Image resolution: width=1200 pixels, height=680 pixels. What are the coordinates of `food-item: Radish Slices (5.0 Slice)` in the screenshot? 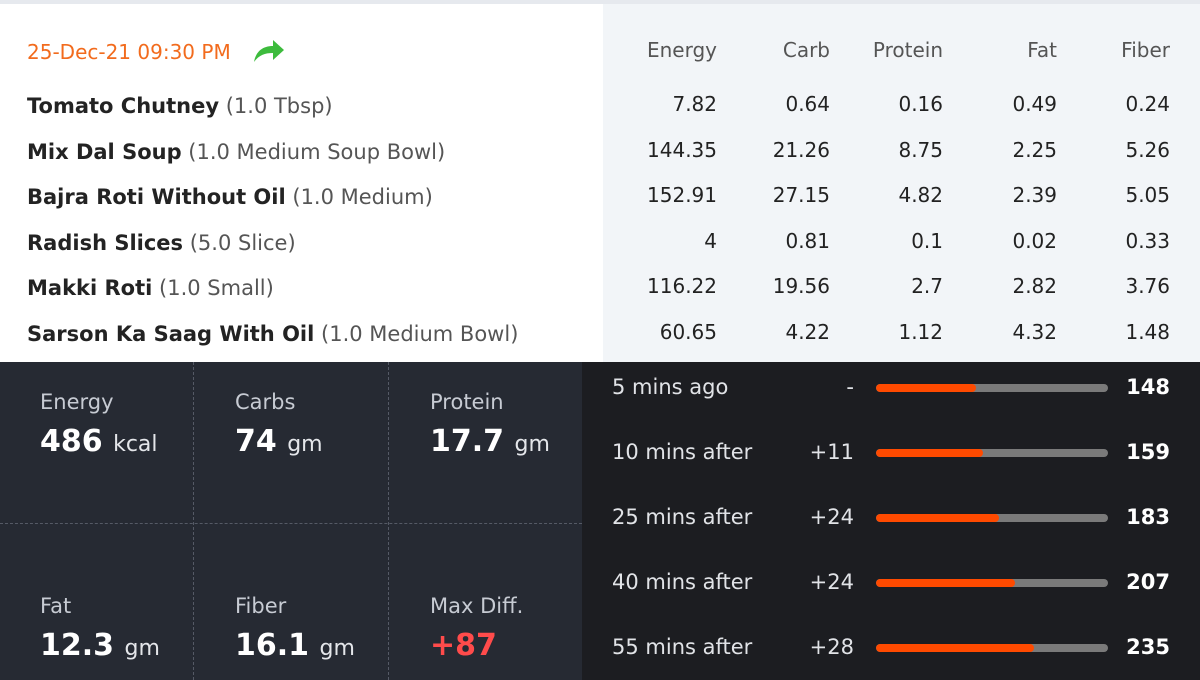 It's located at (161, 243).